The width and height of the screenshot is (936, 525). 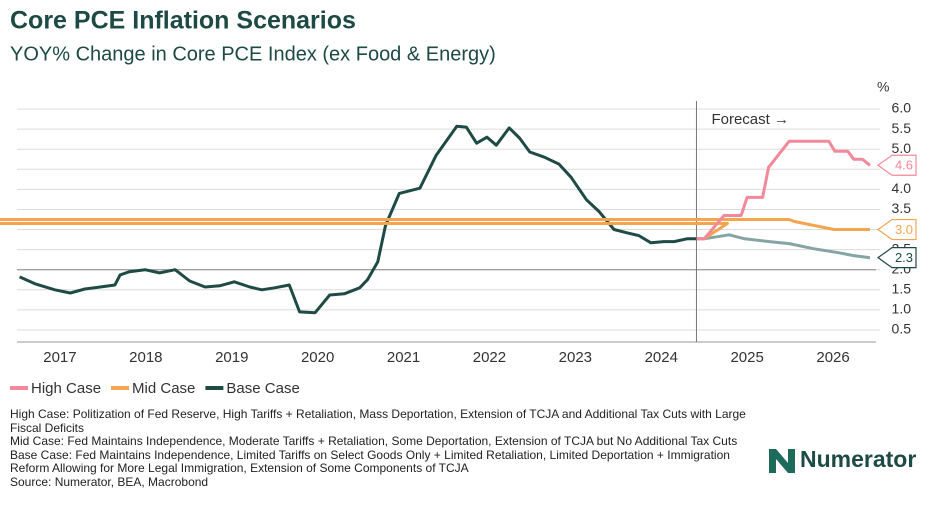 I want to click on x-tick-label: 2019, so click(x=231, y=357).